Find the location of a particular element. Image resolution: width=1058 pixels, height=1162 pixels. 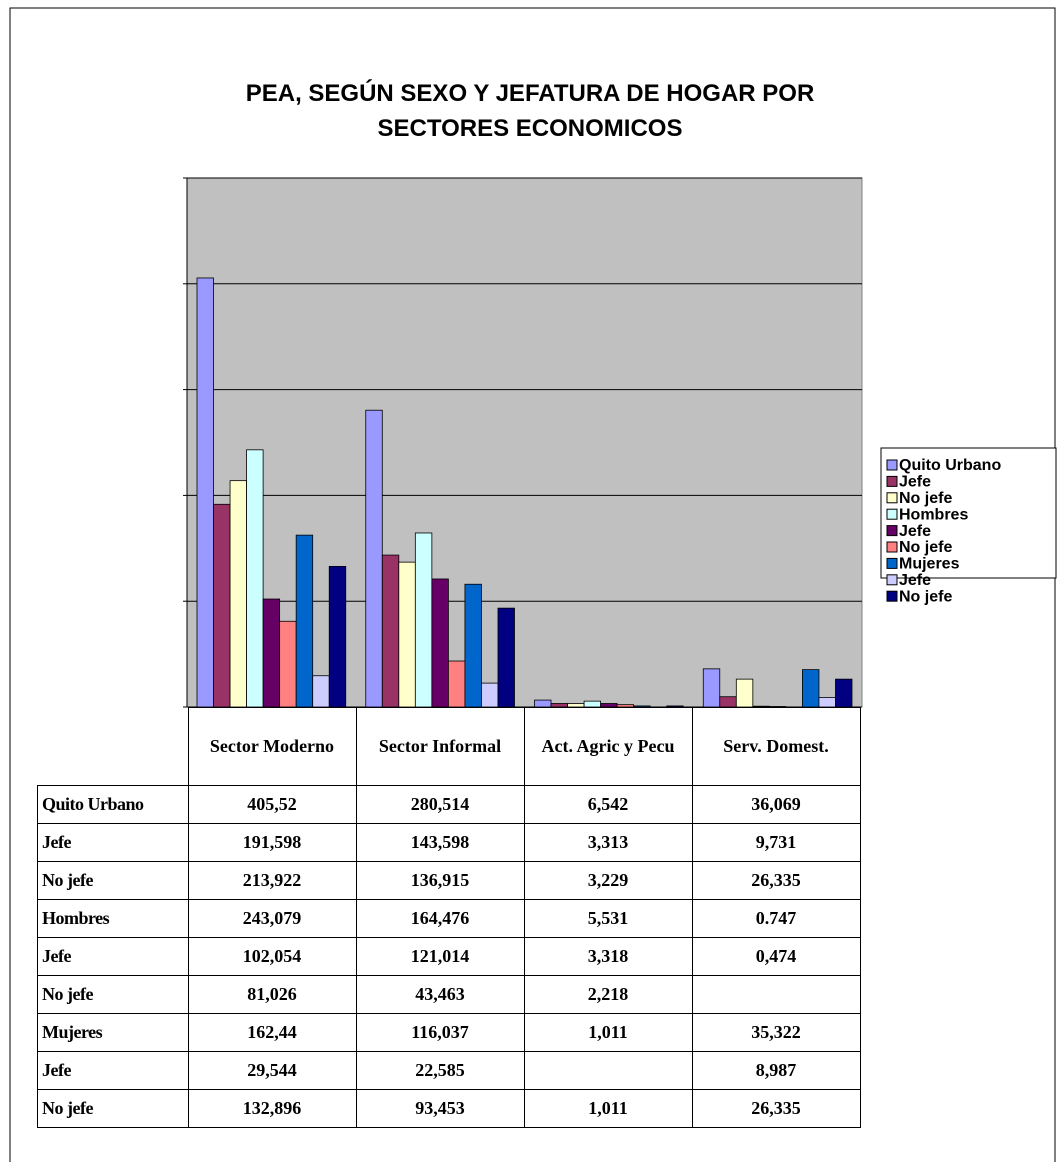

table-cell: 164,476 is located at coordinates (440, 918).